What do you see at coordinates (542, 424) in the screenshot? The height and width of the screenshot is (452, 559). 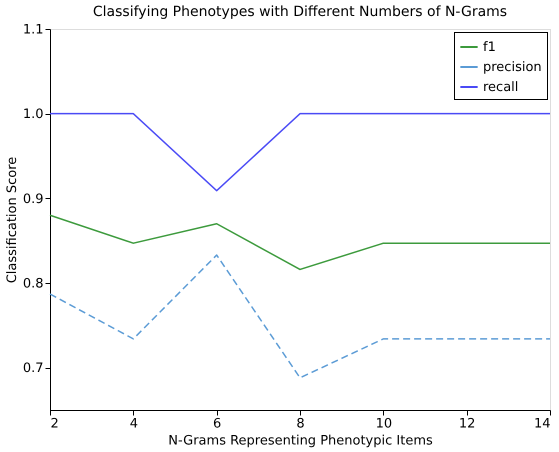 I see `x-tick-label: 14` at bounding box center [542, 424].